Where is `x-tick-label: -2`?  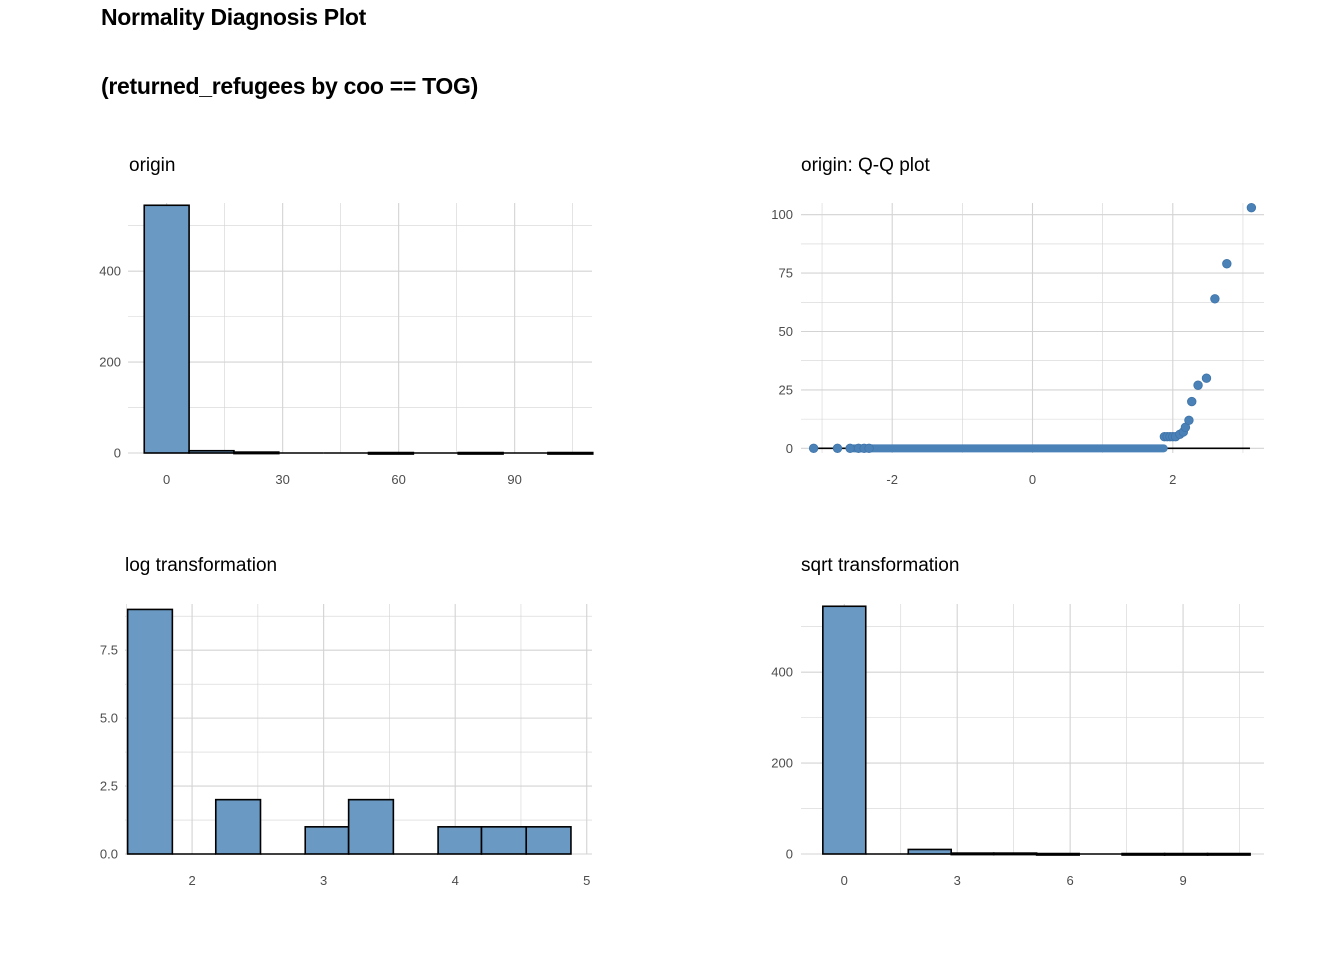 x-tick-label: -2 is located at coordinates (892, 479).